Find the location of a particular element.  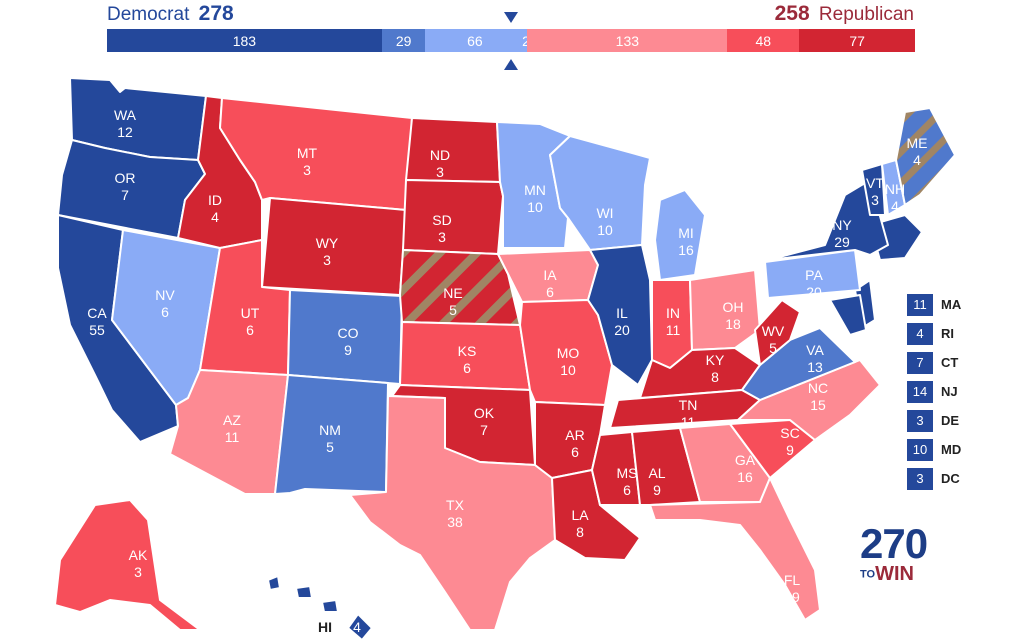

small-state-dc: 3 DC is located at coordinates (934, 478).